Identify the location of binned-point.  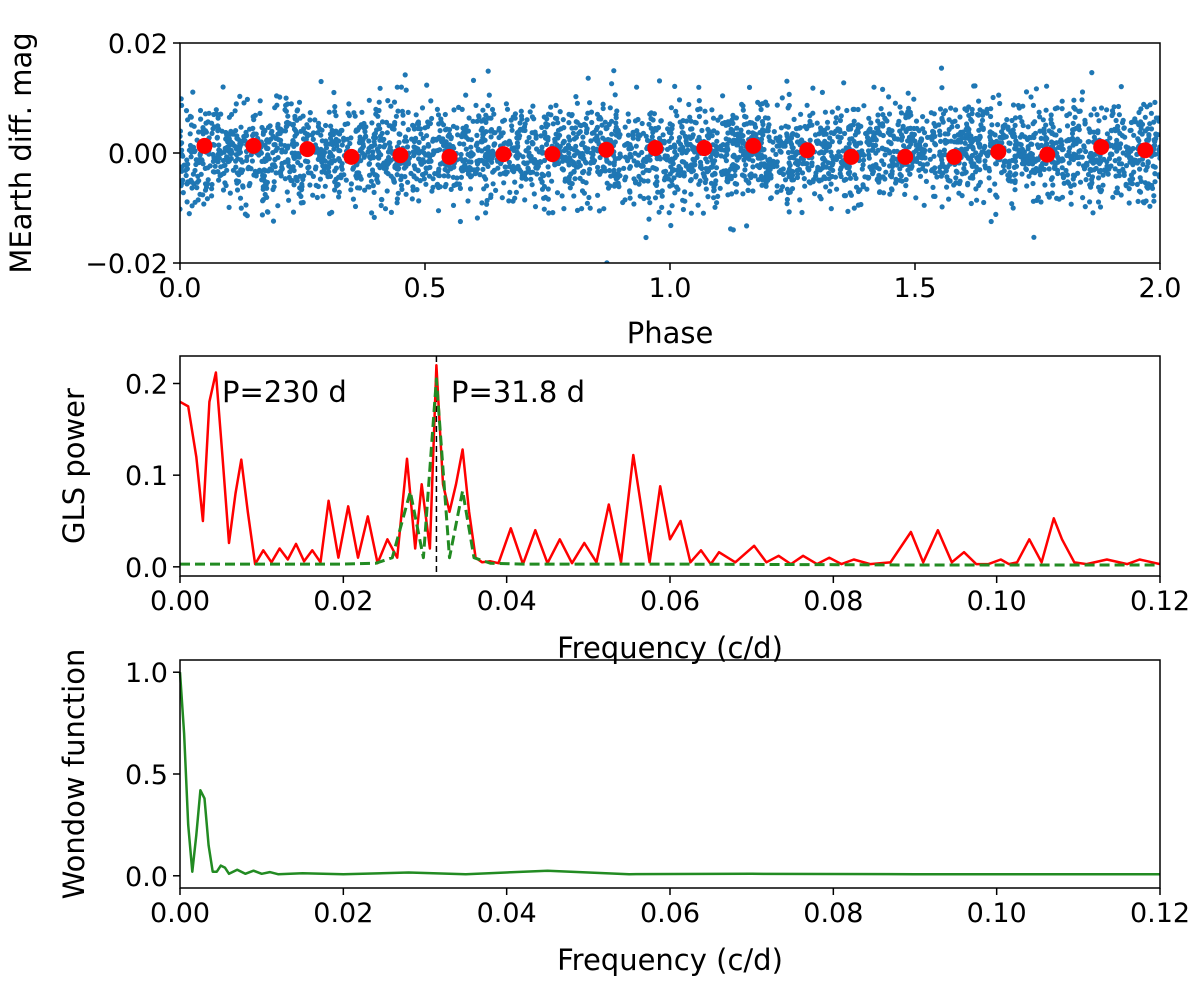
(998, 151).